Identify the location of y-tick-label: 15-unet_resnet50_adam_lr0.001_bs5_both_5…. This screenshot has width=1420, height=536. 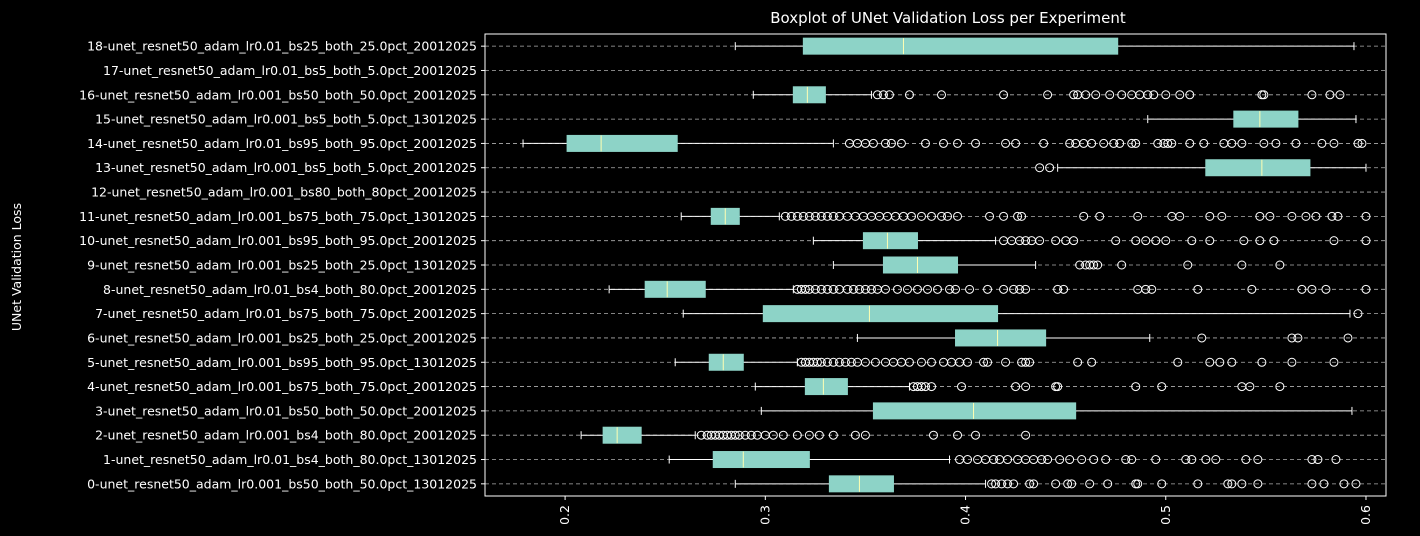
(286, 119).